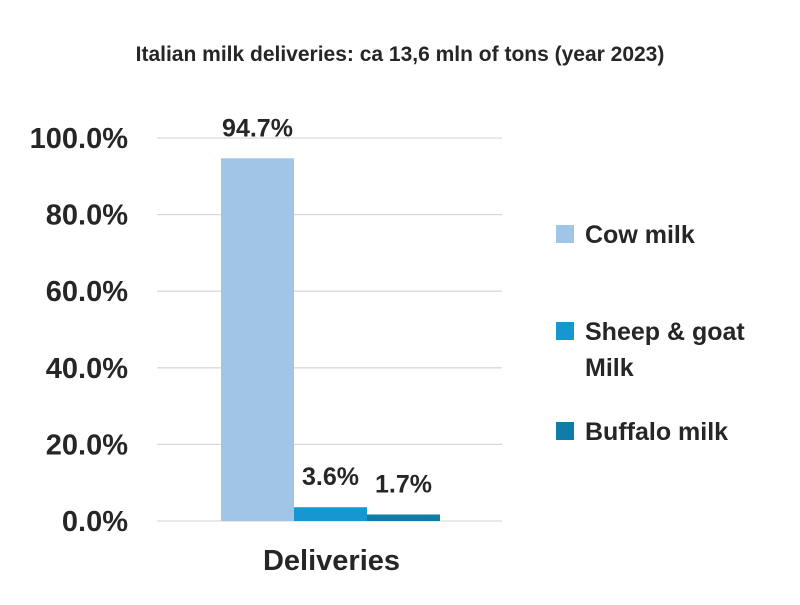 The height and width of the screenshot is (605, 800). I want to click on y-tick-label: 40.0%, so click(87, 369).